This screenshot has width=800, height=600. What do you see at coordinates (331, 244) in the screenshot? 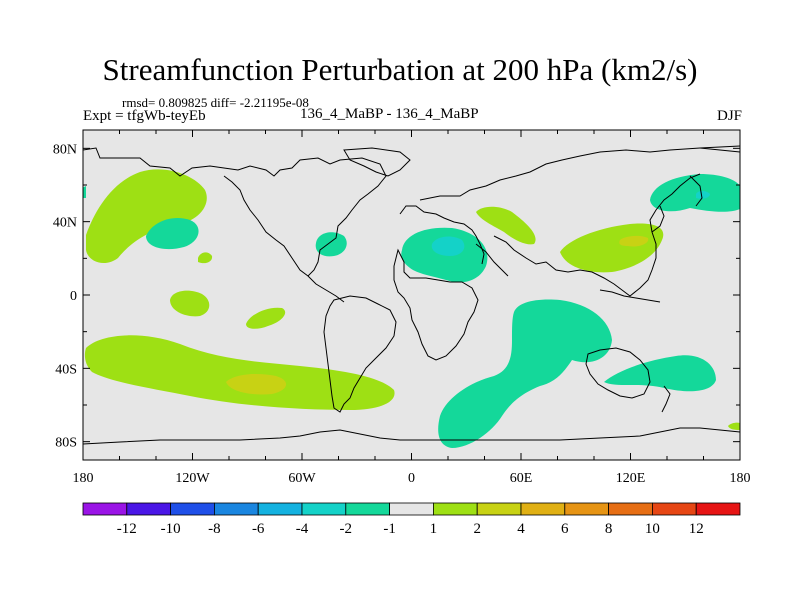
I see `field-region-atl-neg` at bounding box center [331, 244].